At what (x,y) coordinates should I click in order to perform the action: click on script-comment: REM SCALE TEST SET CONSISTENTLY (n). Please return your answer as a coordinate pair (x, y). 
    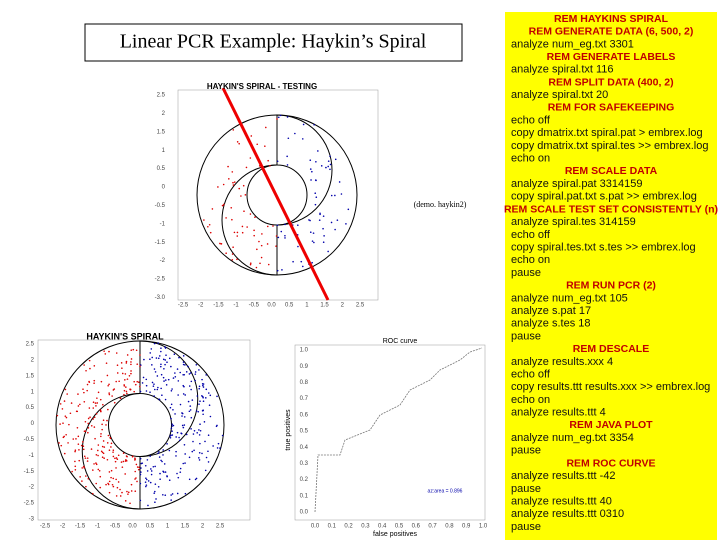
    Looking at the image, I should click on (611, 209).